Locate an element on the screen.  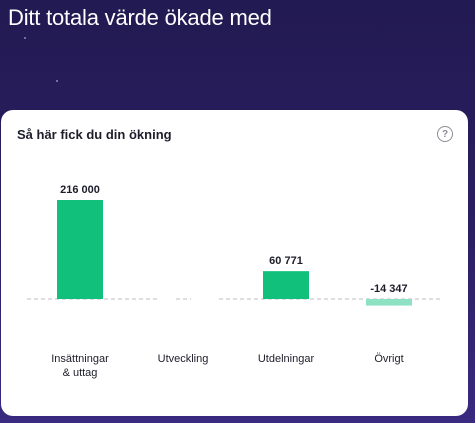
category-label: Insättningar & uttag is located at coordinates (80, 366).